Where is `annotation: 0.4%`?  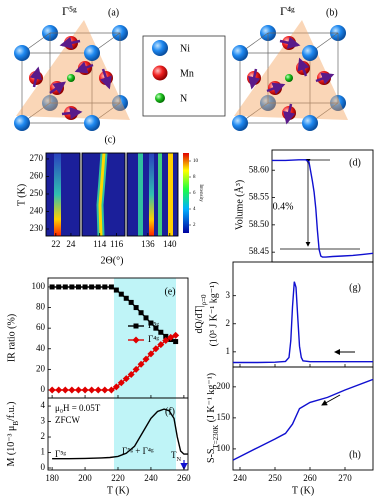
annotation: 0.4% is located at coordinates (283, 206).